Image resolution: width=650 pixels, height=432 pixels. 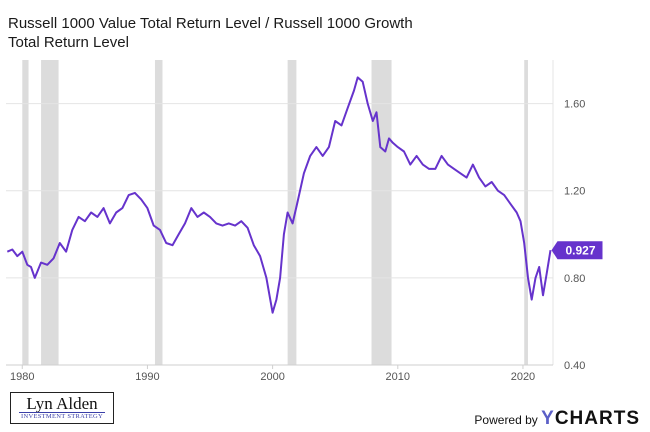 I want to click on lyn-alden-logo: Lyn Alden INVESTMENT STRATEGY, so click(x=62, y=408).